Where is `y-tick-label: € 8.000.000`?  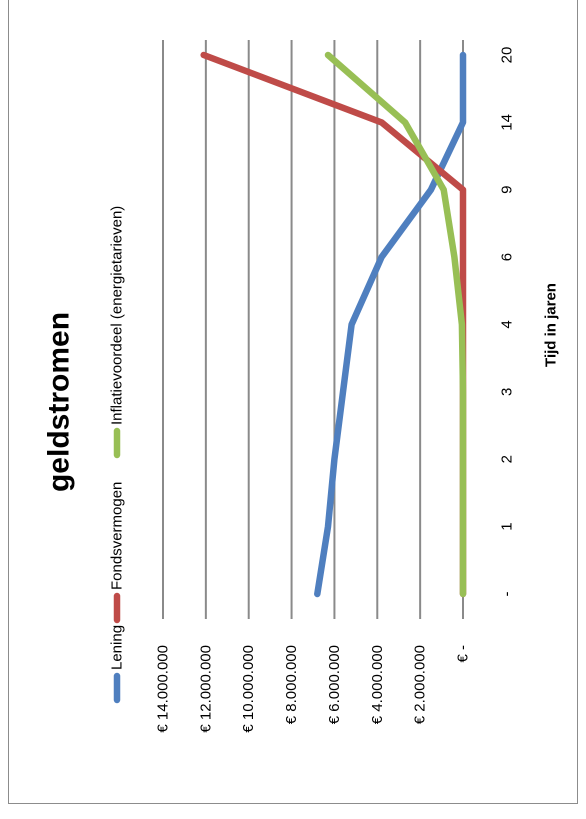
y-tick-label: € 8.000.000 is located at coordinates (291, 684).